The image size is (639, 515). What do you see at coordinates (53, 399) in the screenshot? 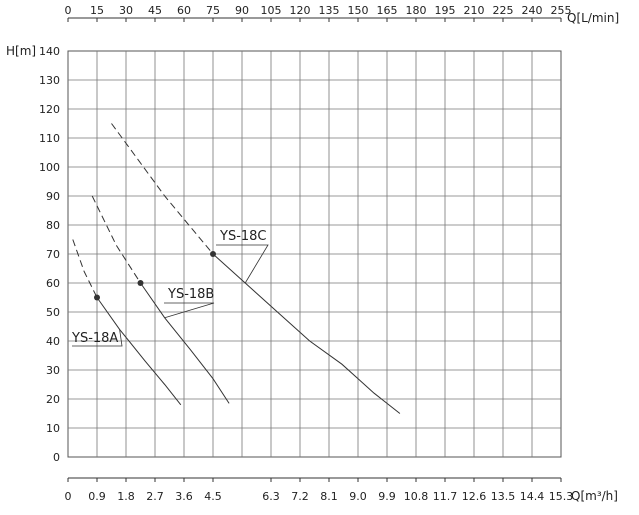
I see `y-axis-tick-label: 20` at bounding box center [53, 399].